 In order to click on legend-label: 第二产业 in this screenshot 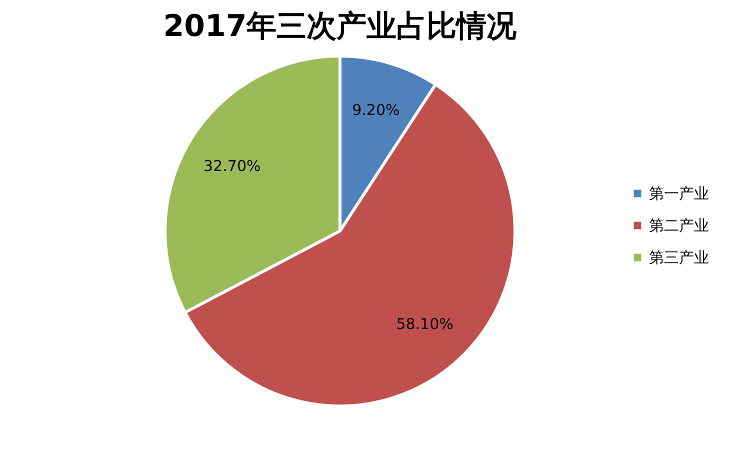, I will do `click(679, 225)`.